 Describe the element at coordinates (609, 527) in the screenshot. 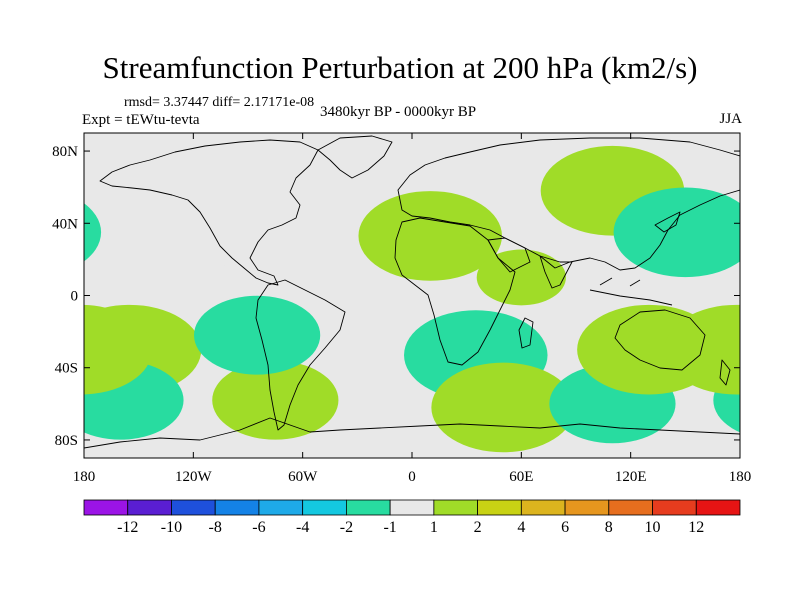

I see `colorbar-label: 8` at that location.